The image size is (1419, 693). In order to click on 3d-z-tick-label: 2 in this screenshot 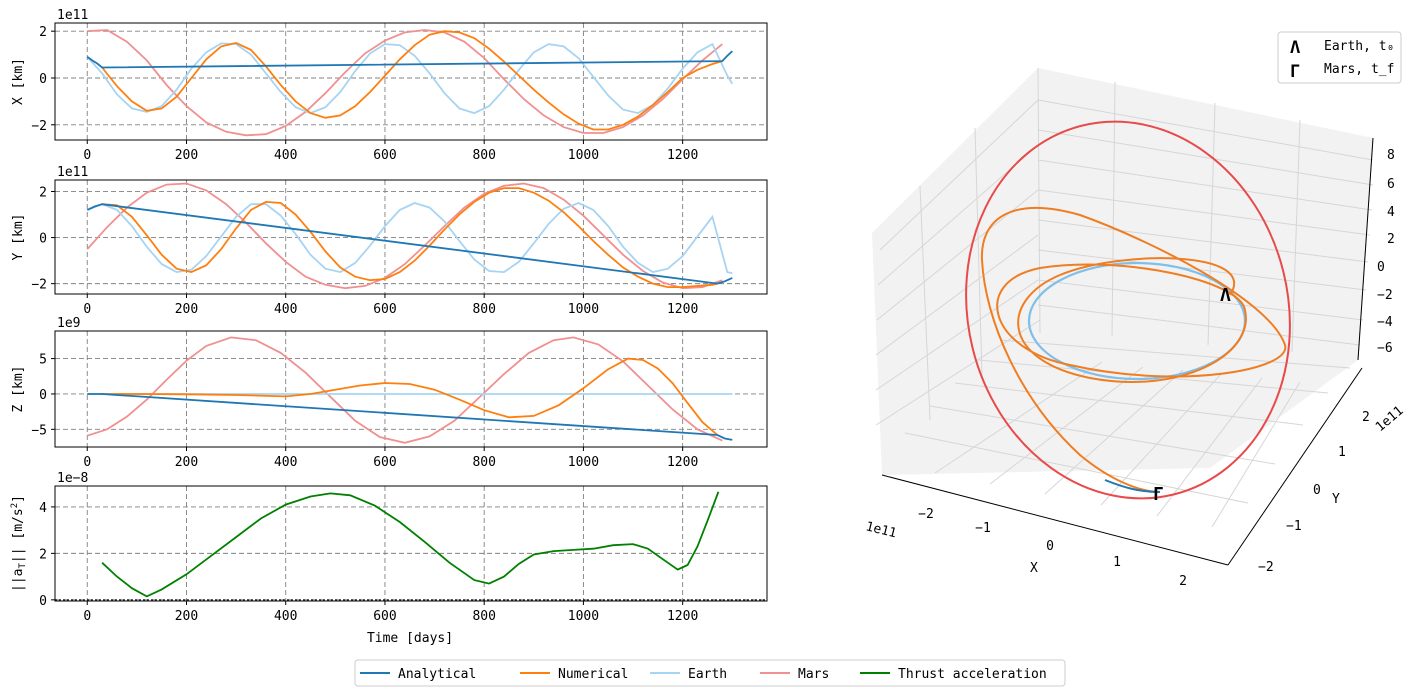, I will do `click(1391, 239)`.